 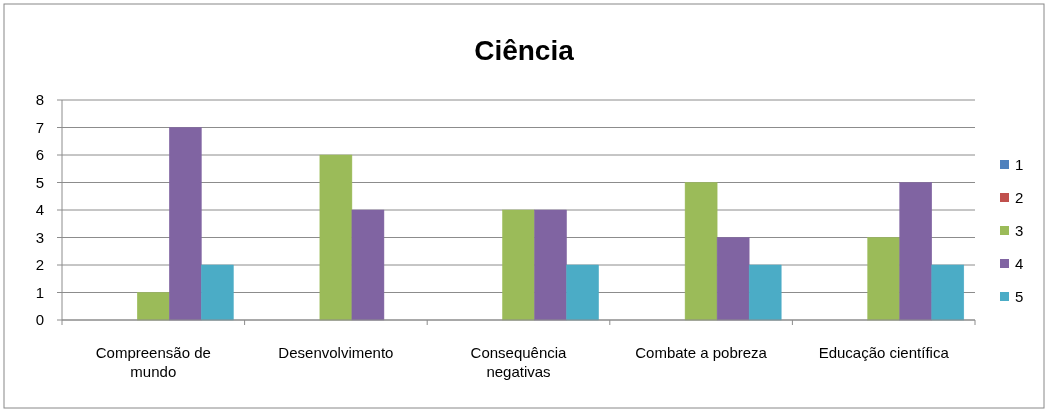 What do you see at coordinates (39, 182) in the screenshot?
I see `y-tick-label: 5` at bounding box center [39, 182].